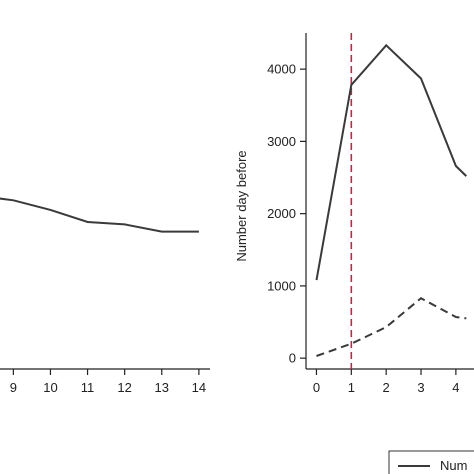  I want to click on left-x-tick-label: 12, so click(124, 387).